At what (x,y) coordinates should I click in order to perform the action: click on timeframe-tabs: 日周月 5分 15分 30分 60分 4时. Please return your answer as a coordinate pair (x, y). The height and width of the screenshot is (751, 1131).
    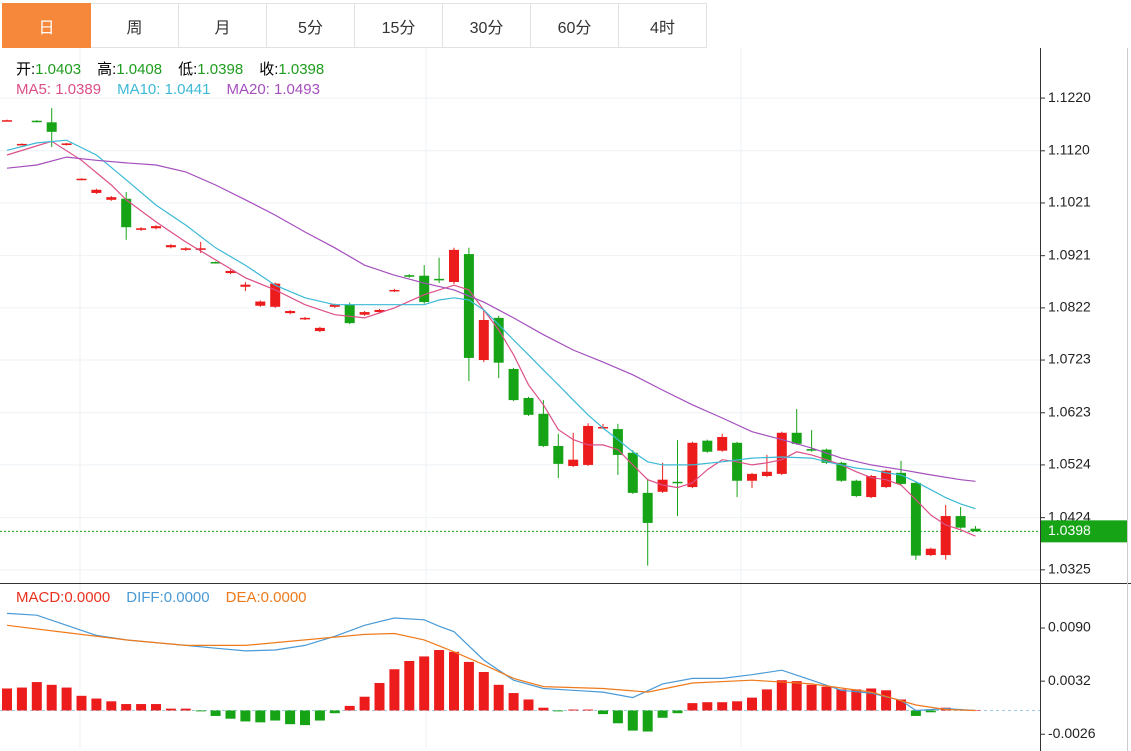
    Looking at the image, I should click on (354, 25).